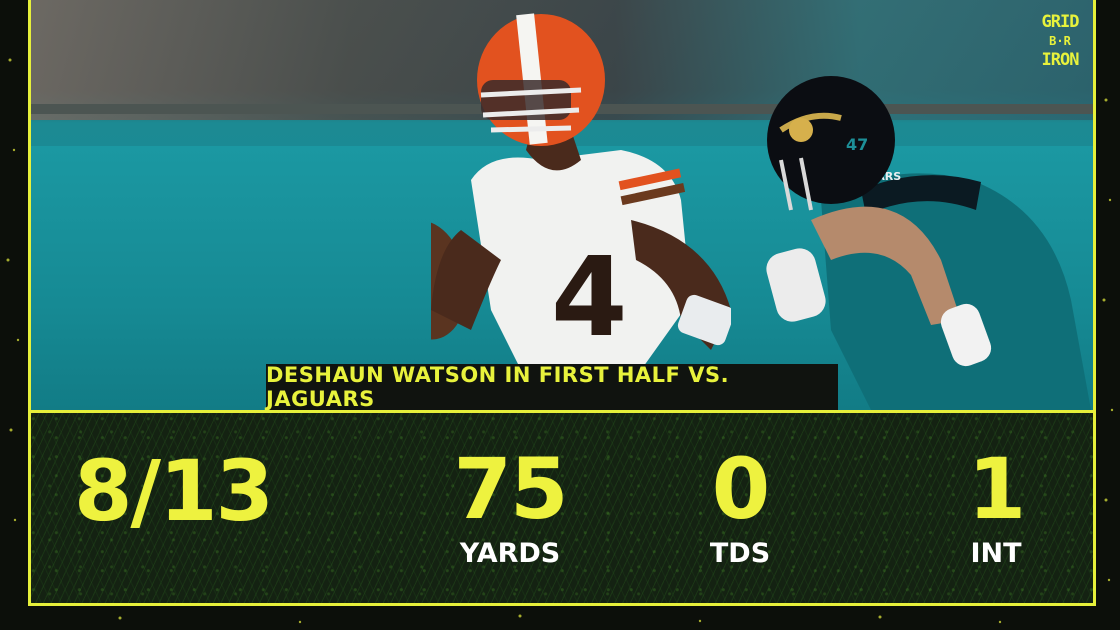 The height and width of the screenshot is (630, 1120). Describe the element at coordinates (1060, 60) in the screenshot. I see `logo-line-iron: IRON` at that location.